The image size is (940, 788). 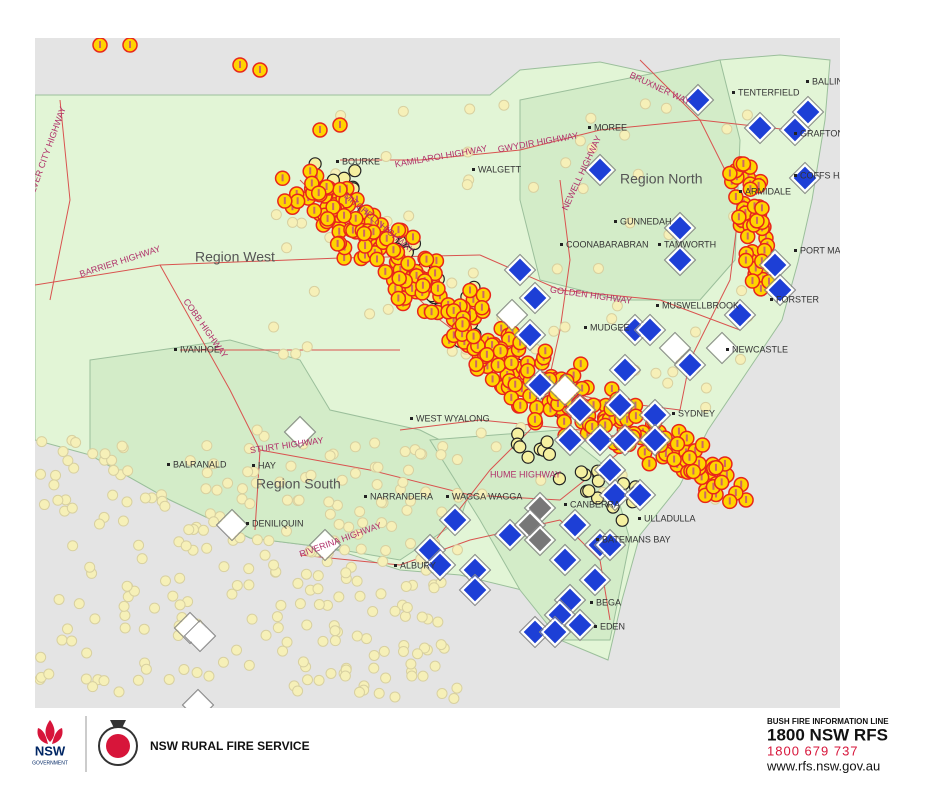 What do you see at coordinates (235, 257) in the screenshot?
I see `region-label: Region West` at bounding box center [235, 257].